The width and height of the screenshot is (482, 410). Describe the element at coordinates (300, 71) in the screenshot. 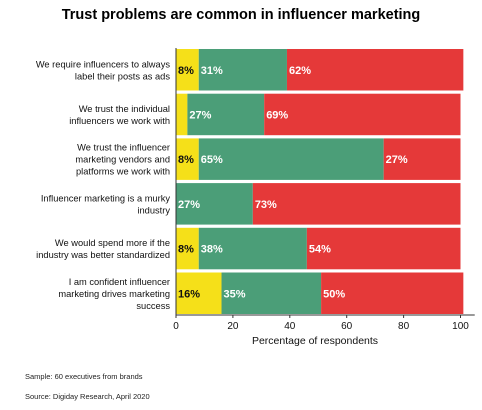

I see `data-label: 62%` at that location.